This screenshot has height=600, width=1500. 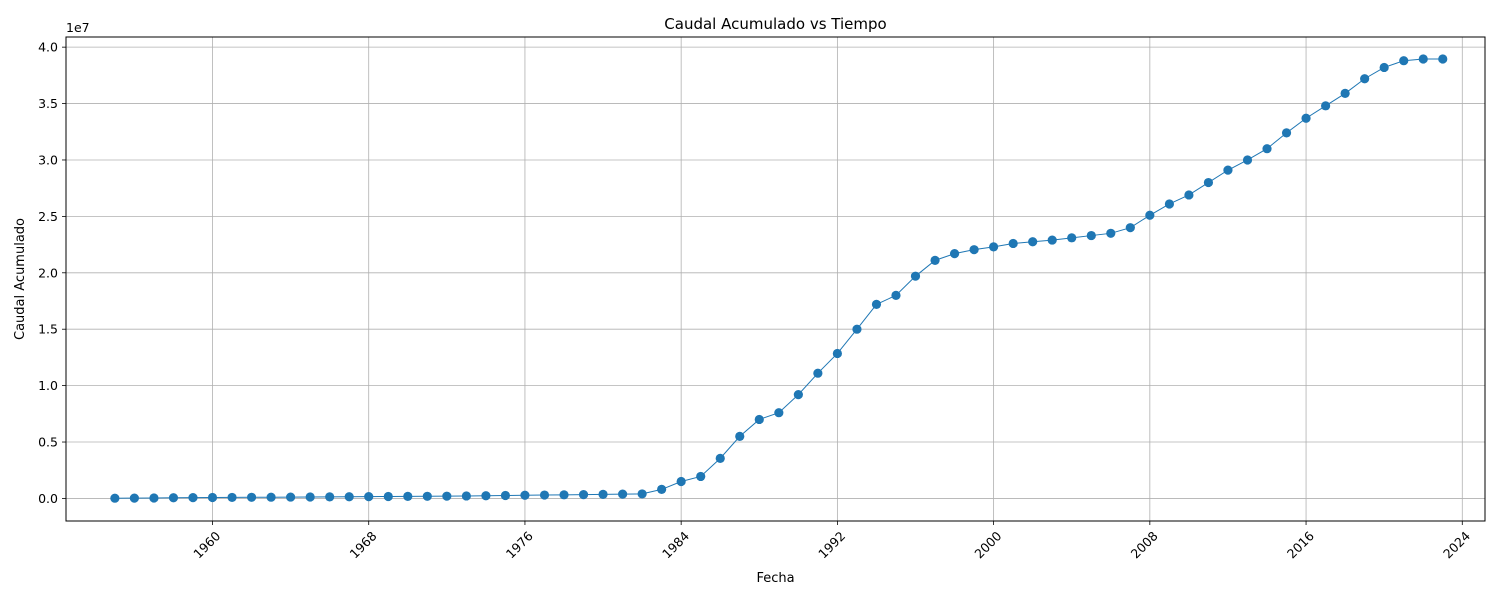 What do you see at coordinates (775, 578) in the screenshot?
I see `x-axis-label: Fecha` at bounding box center [775, 578].